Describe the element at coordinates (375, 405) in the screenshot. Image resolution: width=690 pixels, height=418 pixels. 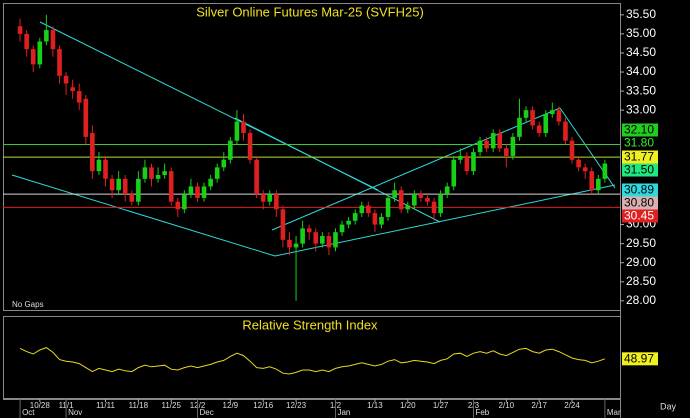
I see `x-tick-label: 1/13` at that location.